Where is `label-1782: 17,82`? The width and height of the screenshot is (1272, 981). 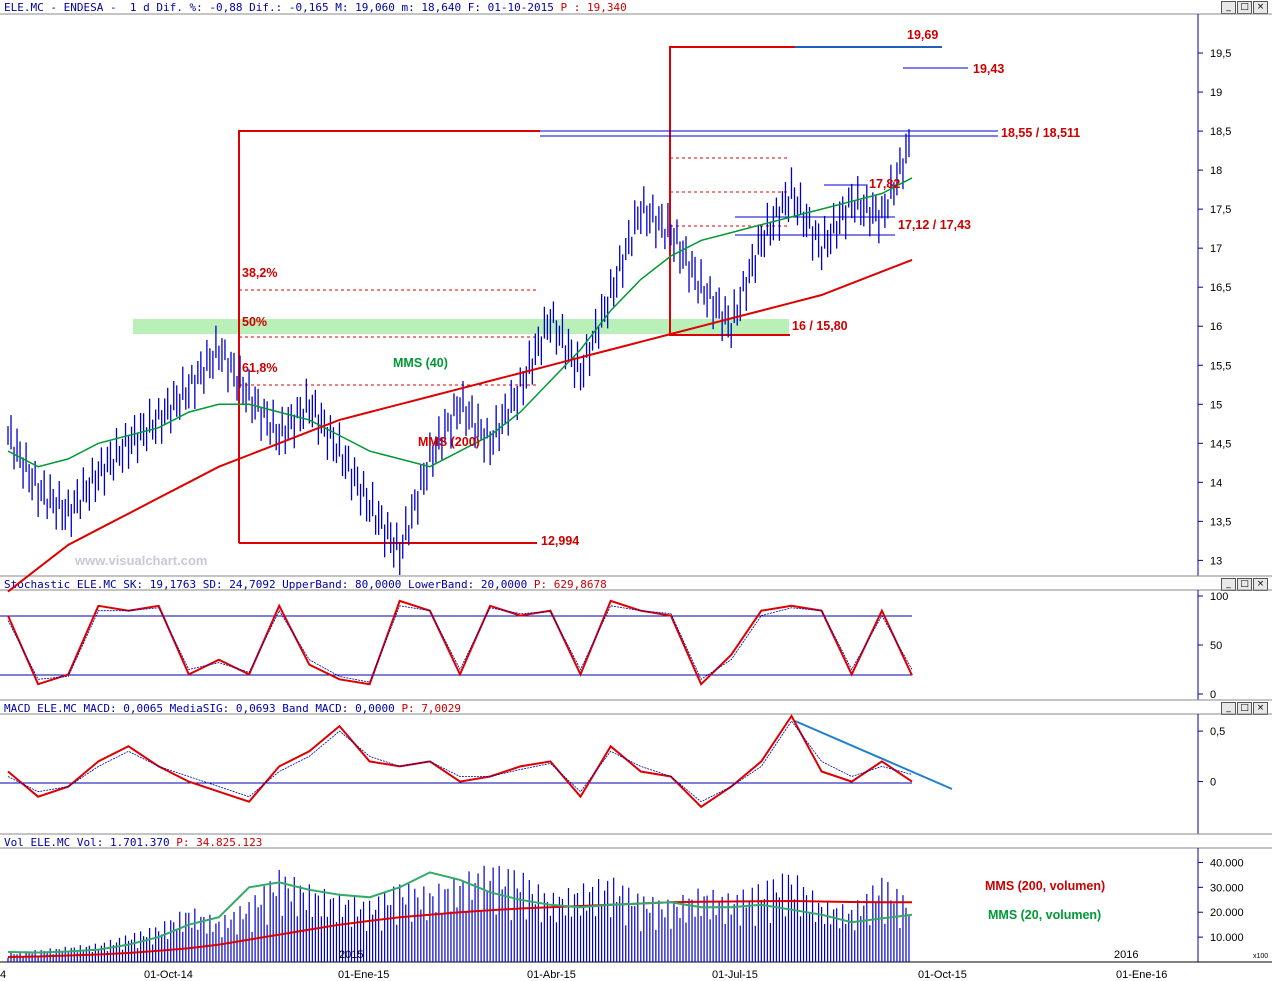
label-1782: 17,82 is located at coordinates (884, 184).